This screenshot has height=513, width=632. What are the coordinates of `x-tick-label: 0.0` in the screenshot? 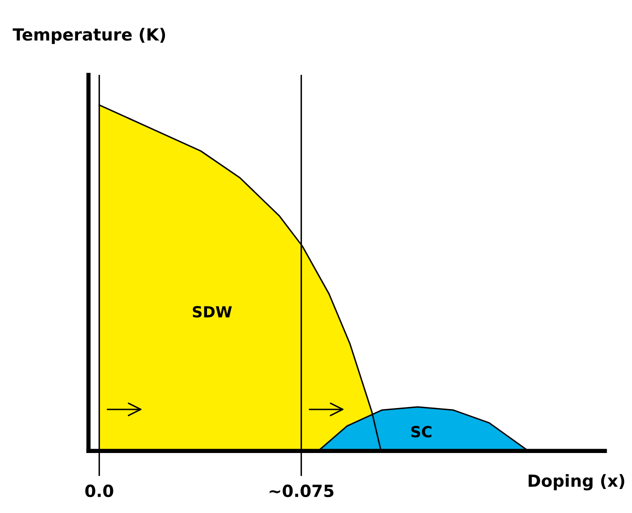 It's located at (99, 491).